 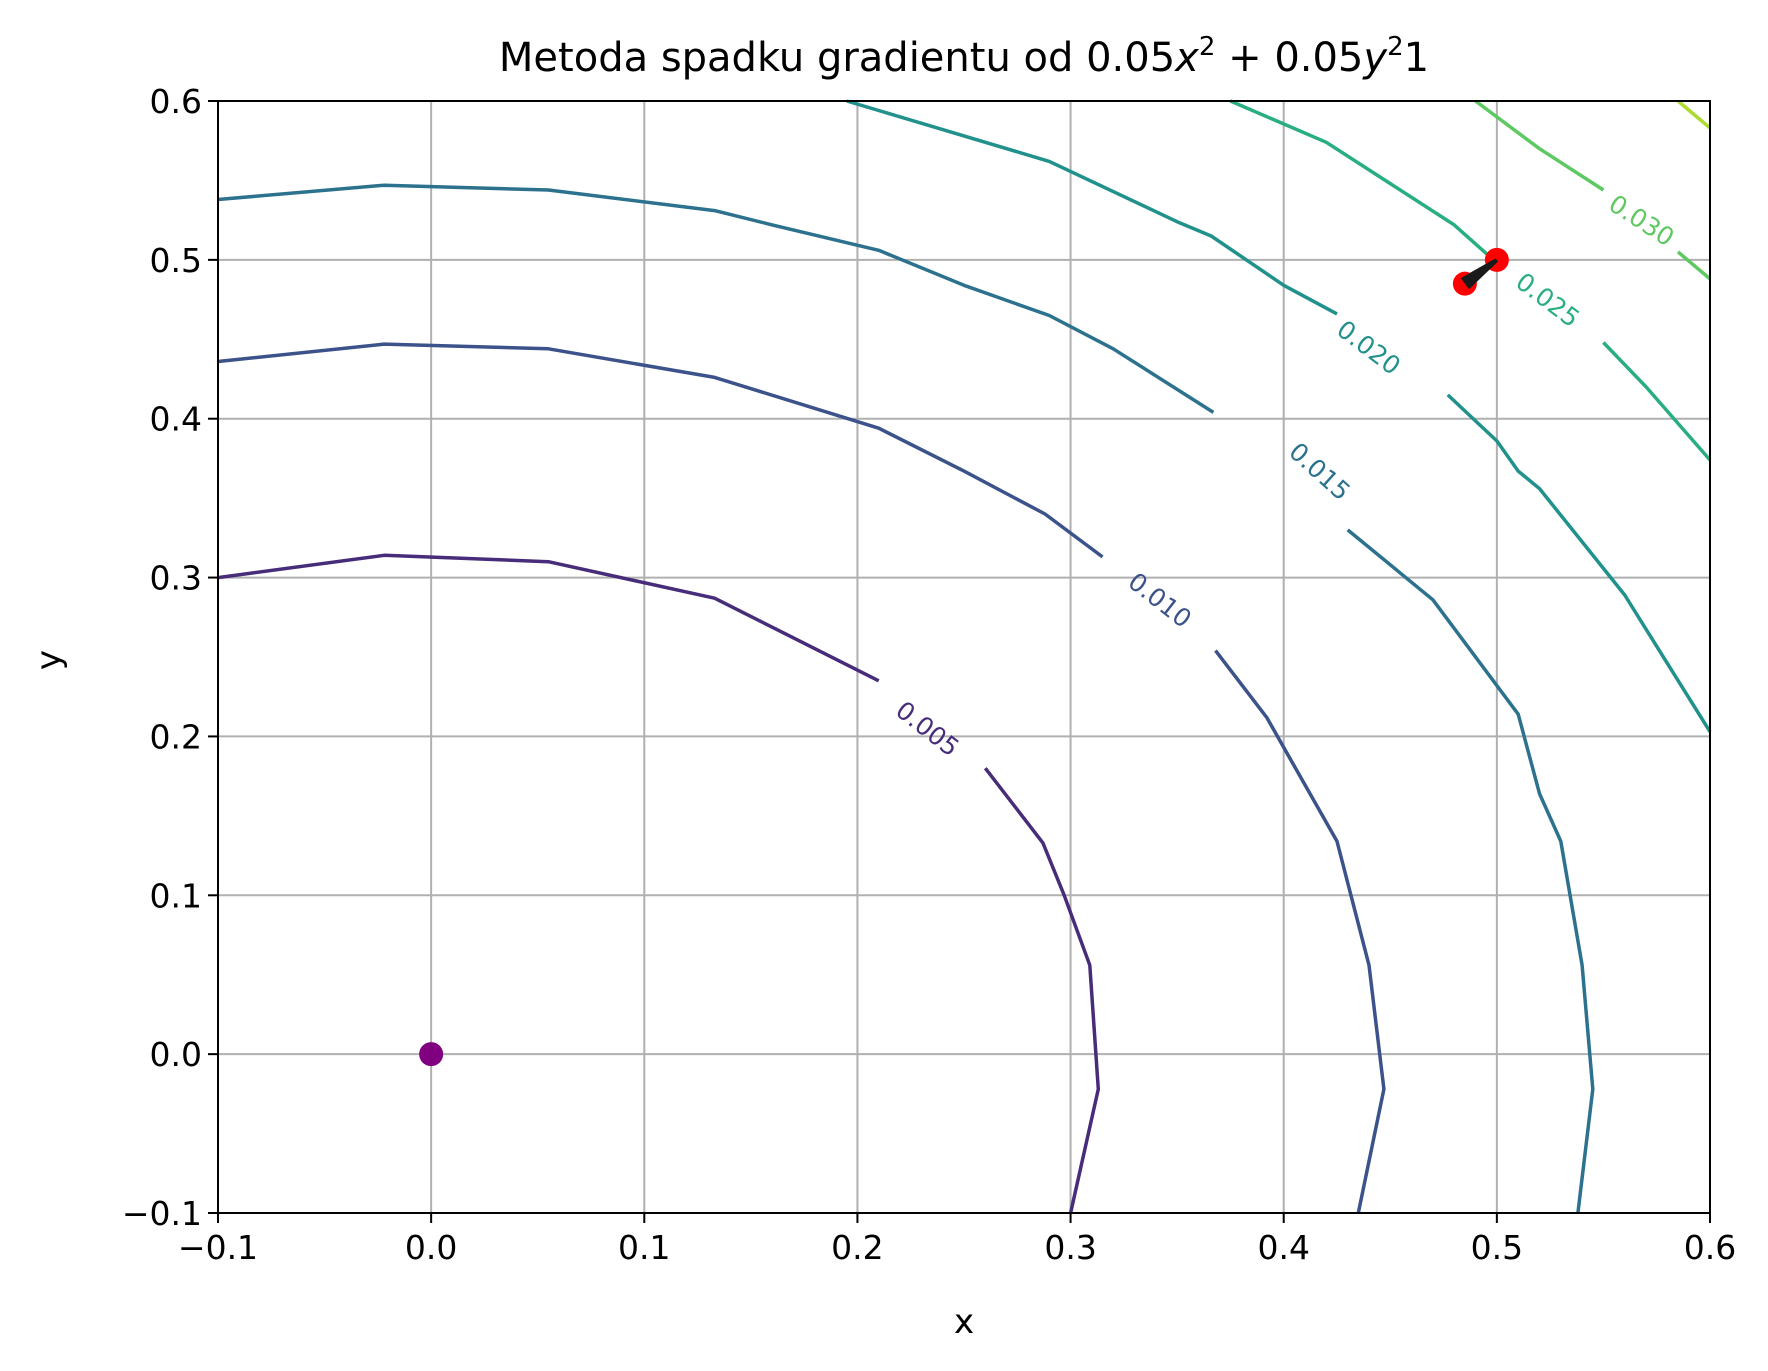 I want to click on y-tick-label: 0.2, so click(x=176, y=736).